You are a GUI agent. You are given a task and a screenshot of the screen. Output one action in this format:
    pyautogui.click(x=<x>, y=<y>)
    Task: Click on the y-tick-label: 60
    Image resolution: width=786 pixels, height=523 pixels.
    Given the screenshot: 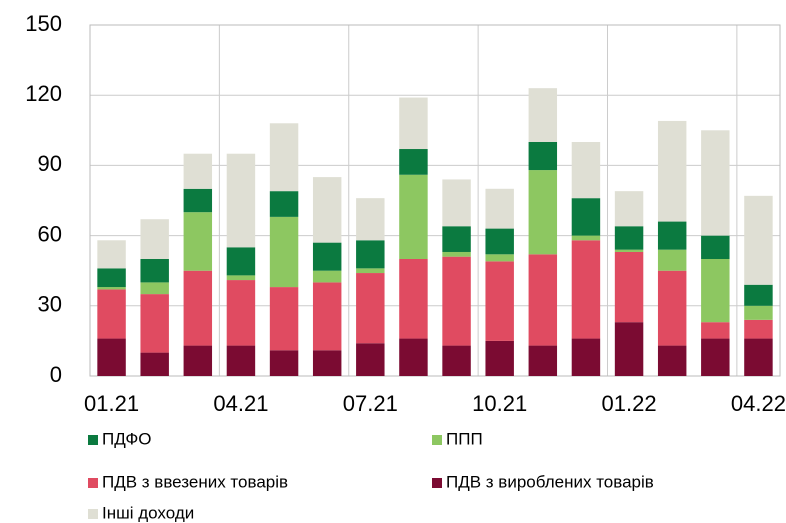 What is the action you would take?
    pyautogui.click(x=50, y=233)
    